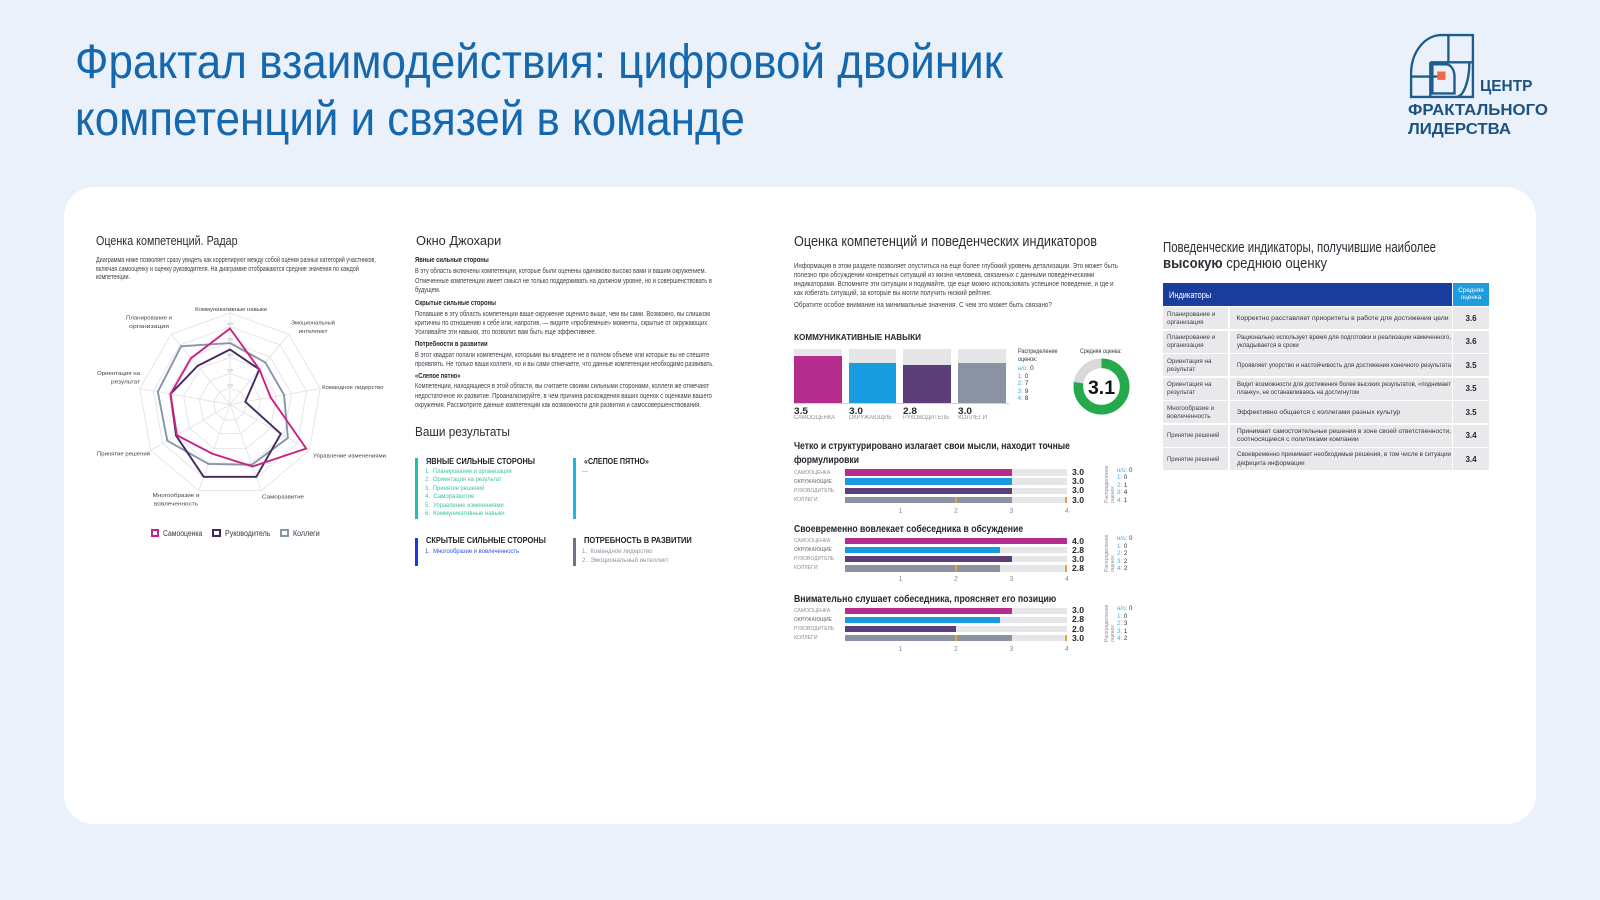  Describe the element at coordinates (125, 383) in the screenshot. I see `svg-text: результат` at that location.